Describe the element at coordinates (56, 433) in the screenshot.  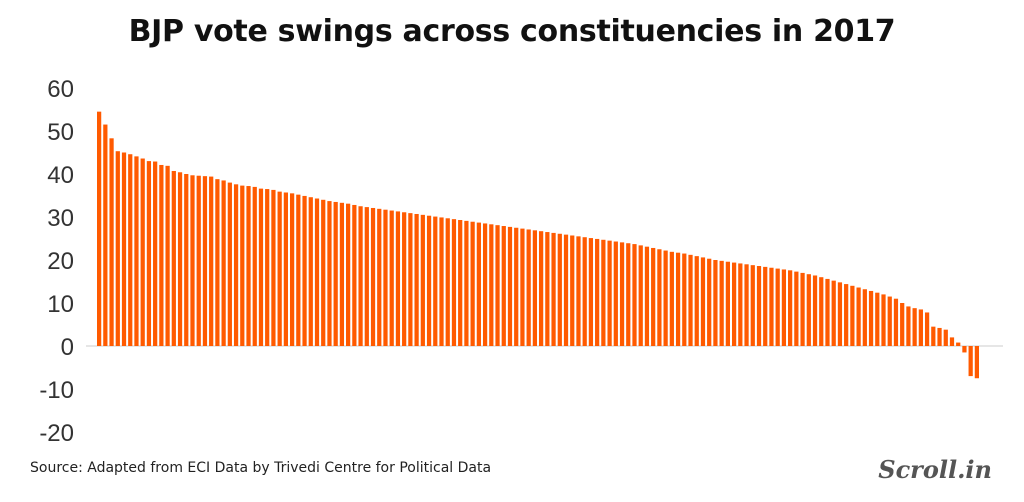
I see `y-tick-label: -20` at that location.